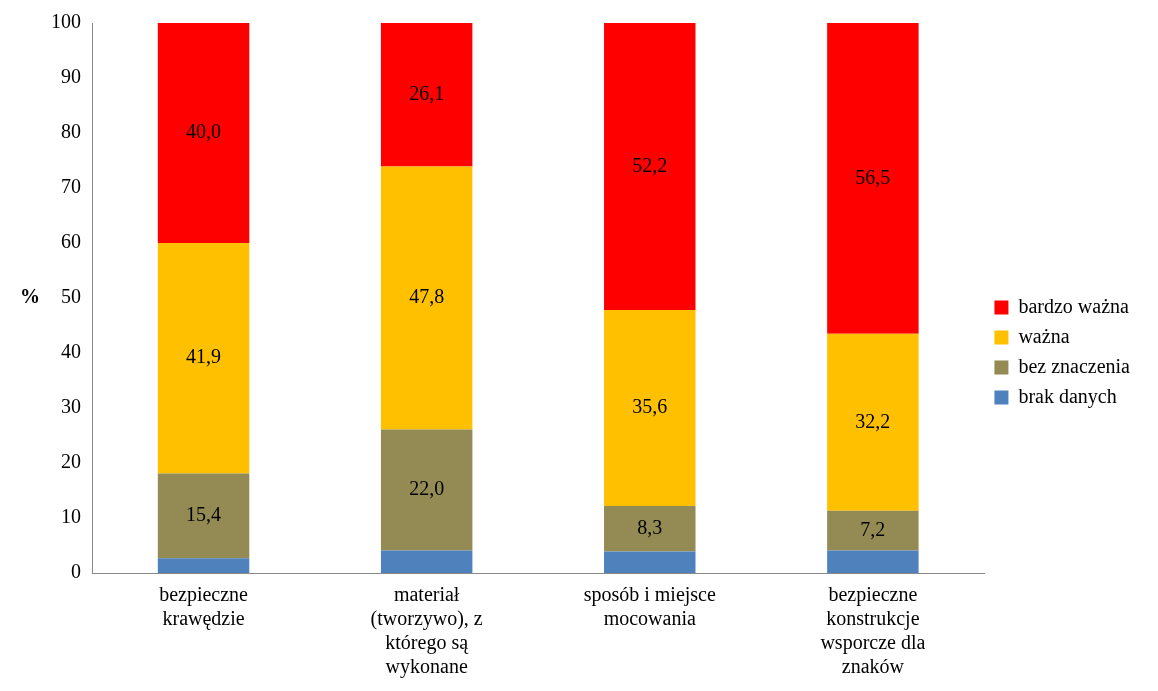 The width and height of the screenshot is (1158, 691). Describe the element at coordinates (66, 21) in the screenshot. I see `y-tick-label: 100` at that location.